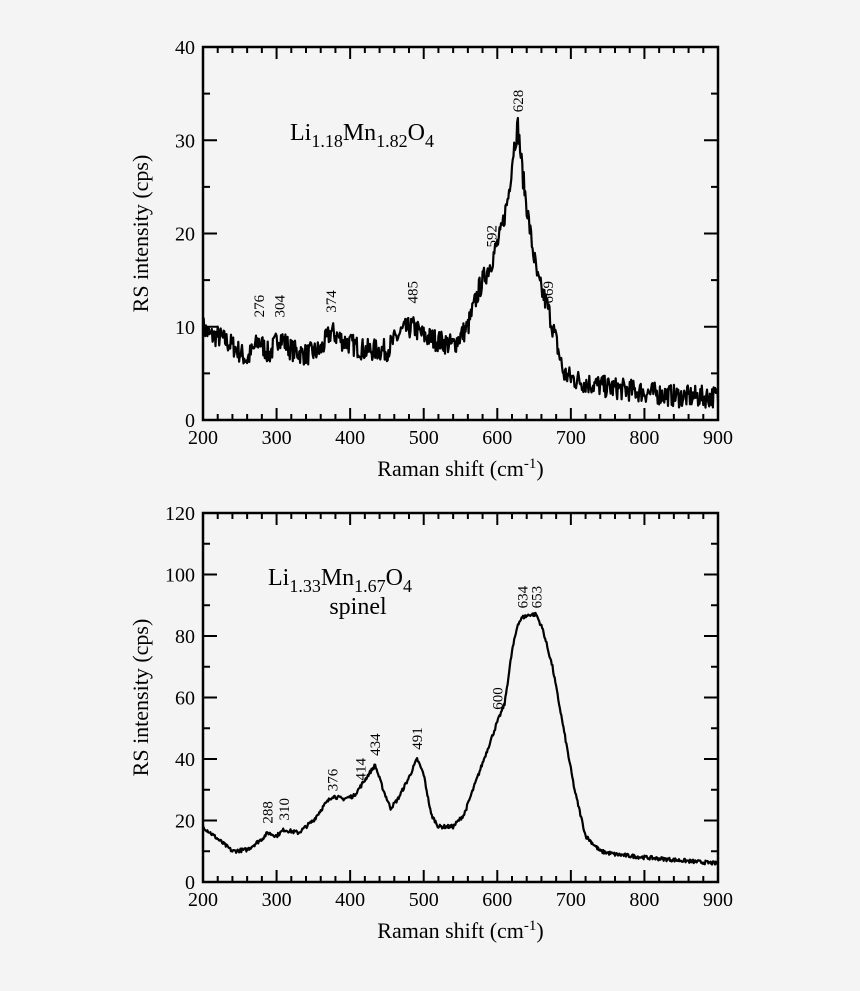  Describe the element at coordinates (185, 637) in the screenshot. I see `y-tick-label: 80` at that location.